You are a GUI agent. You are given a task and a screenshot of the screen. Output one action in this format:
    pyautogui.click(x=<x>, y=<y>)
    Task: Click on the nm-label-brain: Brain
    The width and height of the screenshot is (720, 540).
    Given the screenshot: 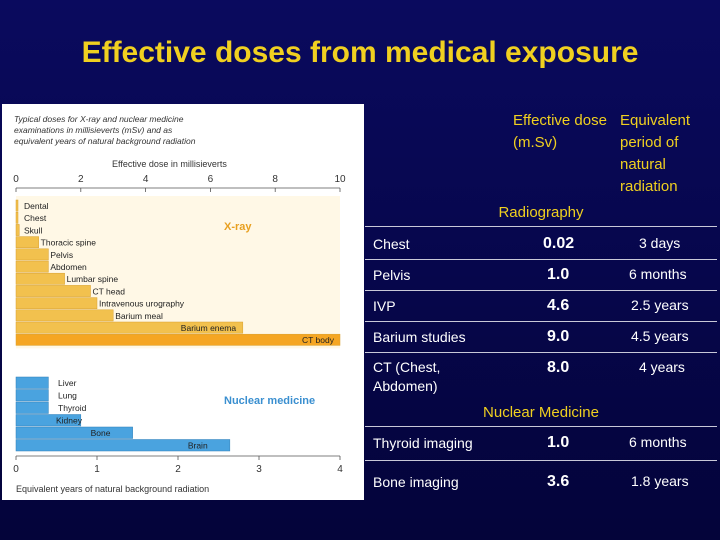 What is the action you would take?
    pyautogui.click(x=198, y=446)
    